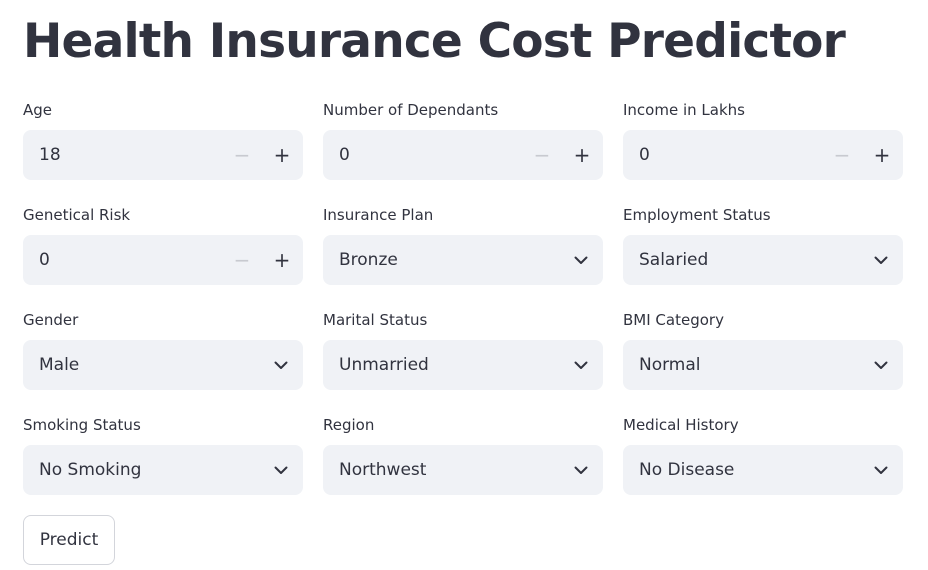 This screenshot has height=570, width=928. What do you see at coordinates (763, 260) in the screenshot?
I see `employment-status-select: Salaried` at bounding box center [763, 260].